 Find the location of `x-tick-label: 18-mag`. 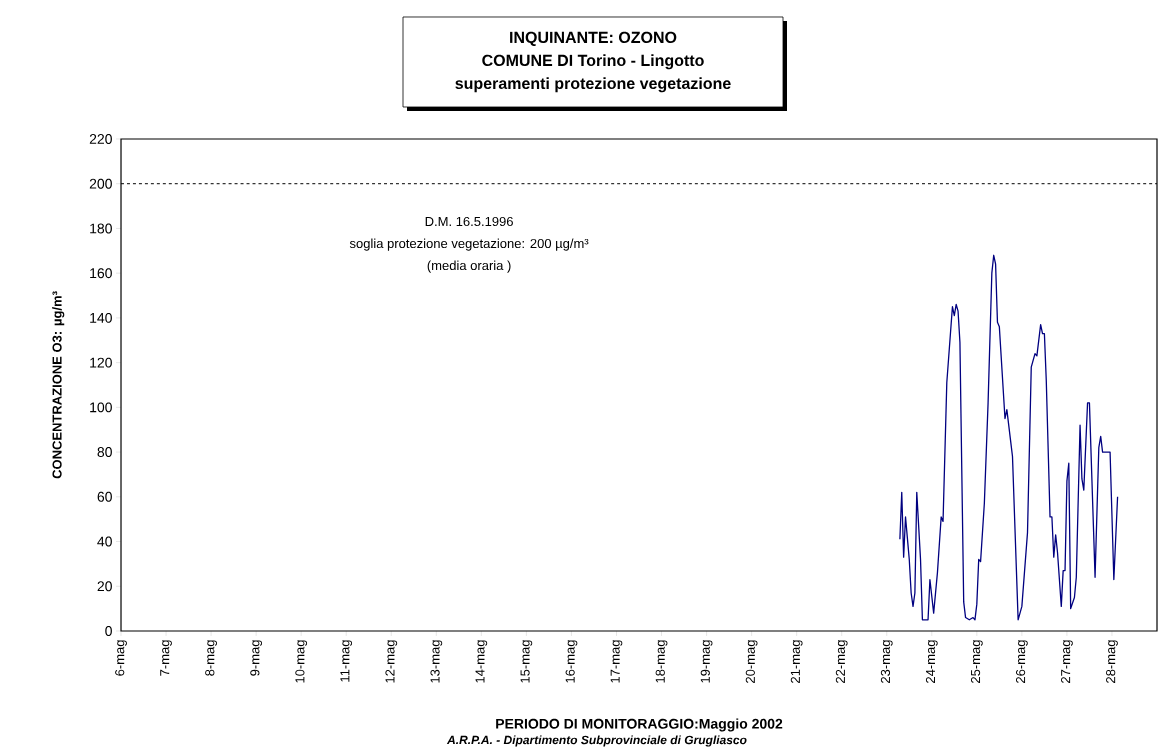

x-tick-label: 18-mag is located at coordinates (661, 661).